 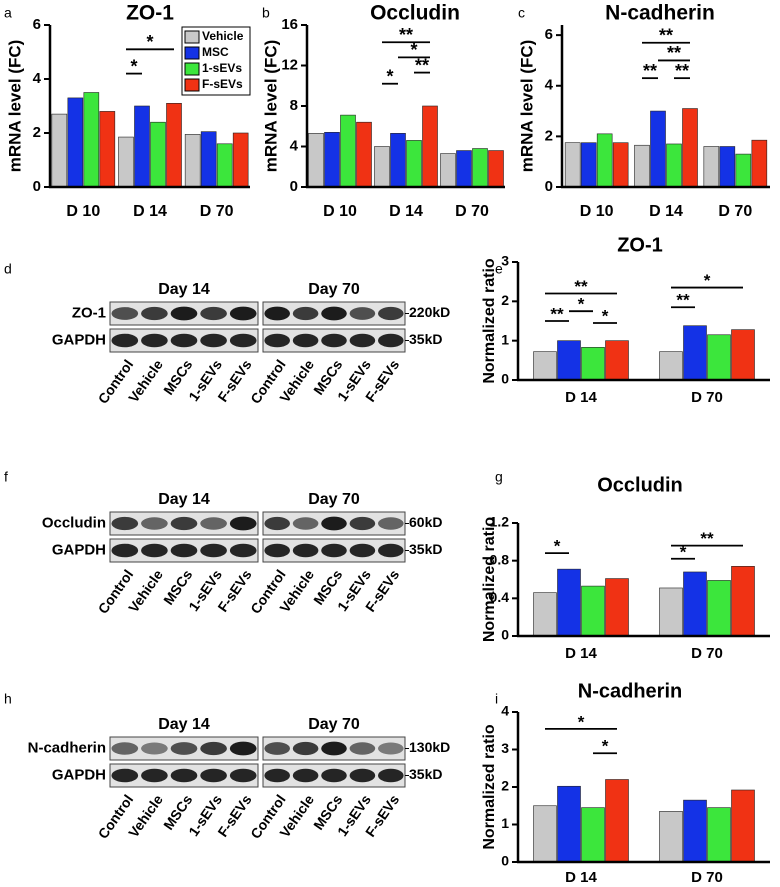 What do you see at coordinates (8, 699) in the screenshot?
I see `panel-letter: h` at bounding box center [8, 699].